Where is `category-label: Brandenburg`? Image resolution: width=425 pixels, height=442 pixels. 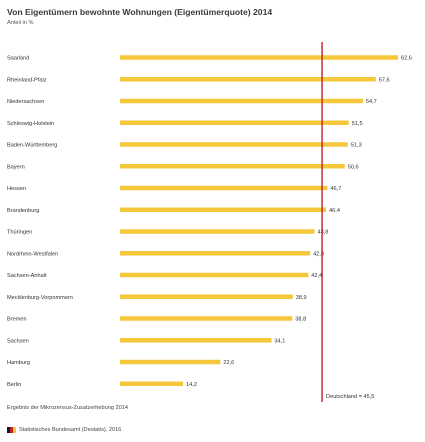
category-label: Brandenburg is located at coordinates (23, 211).